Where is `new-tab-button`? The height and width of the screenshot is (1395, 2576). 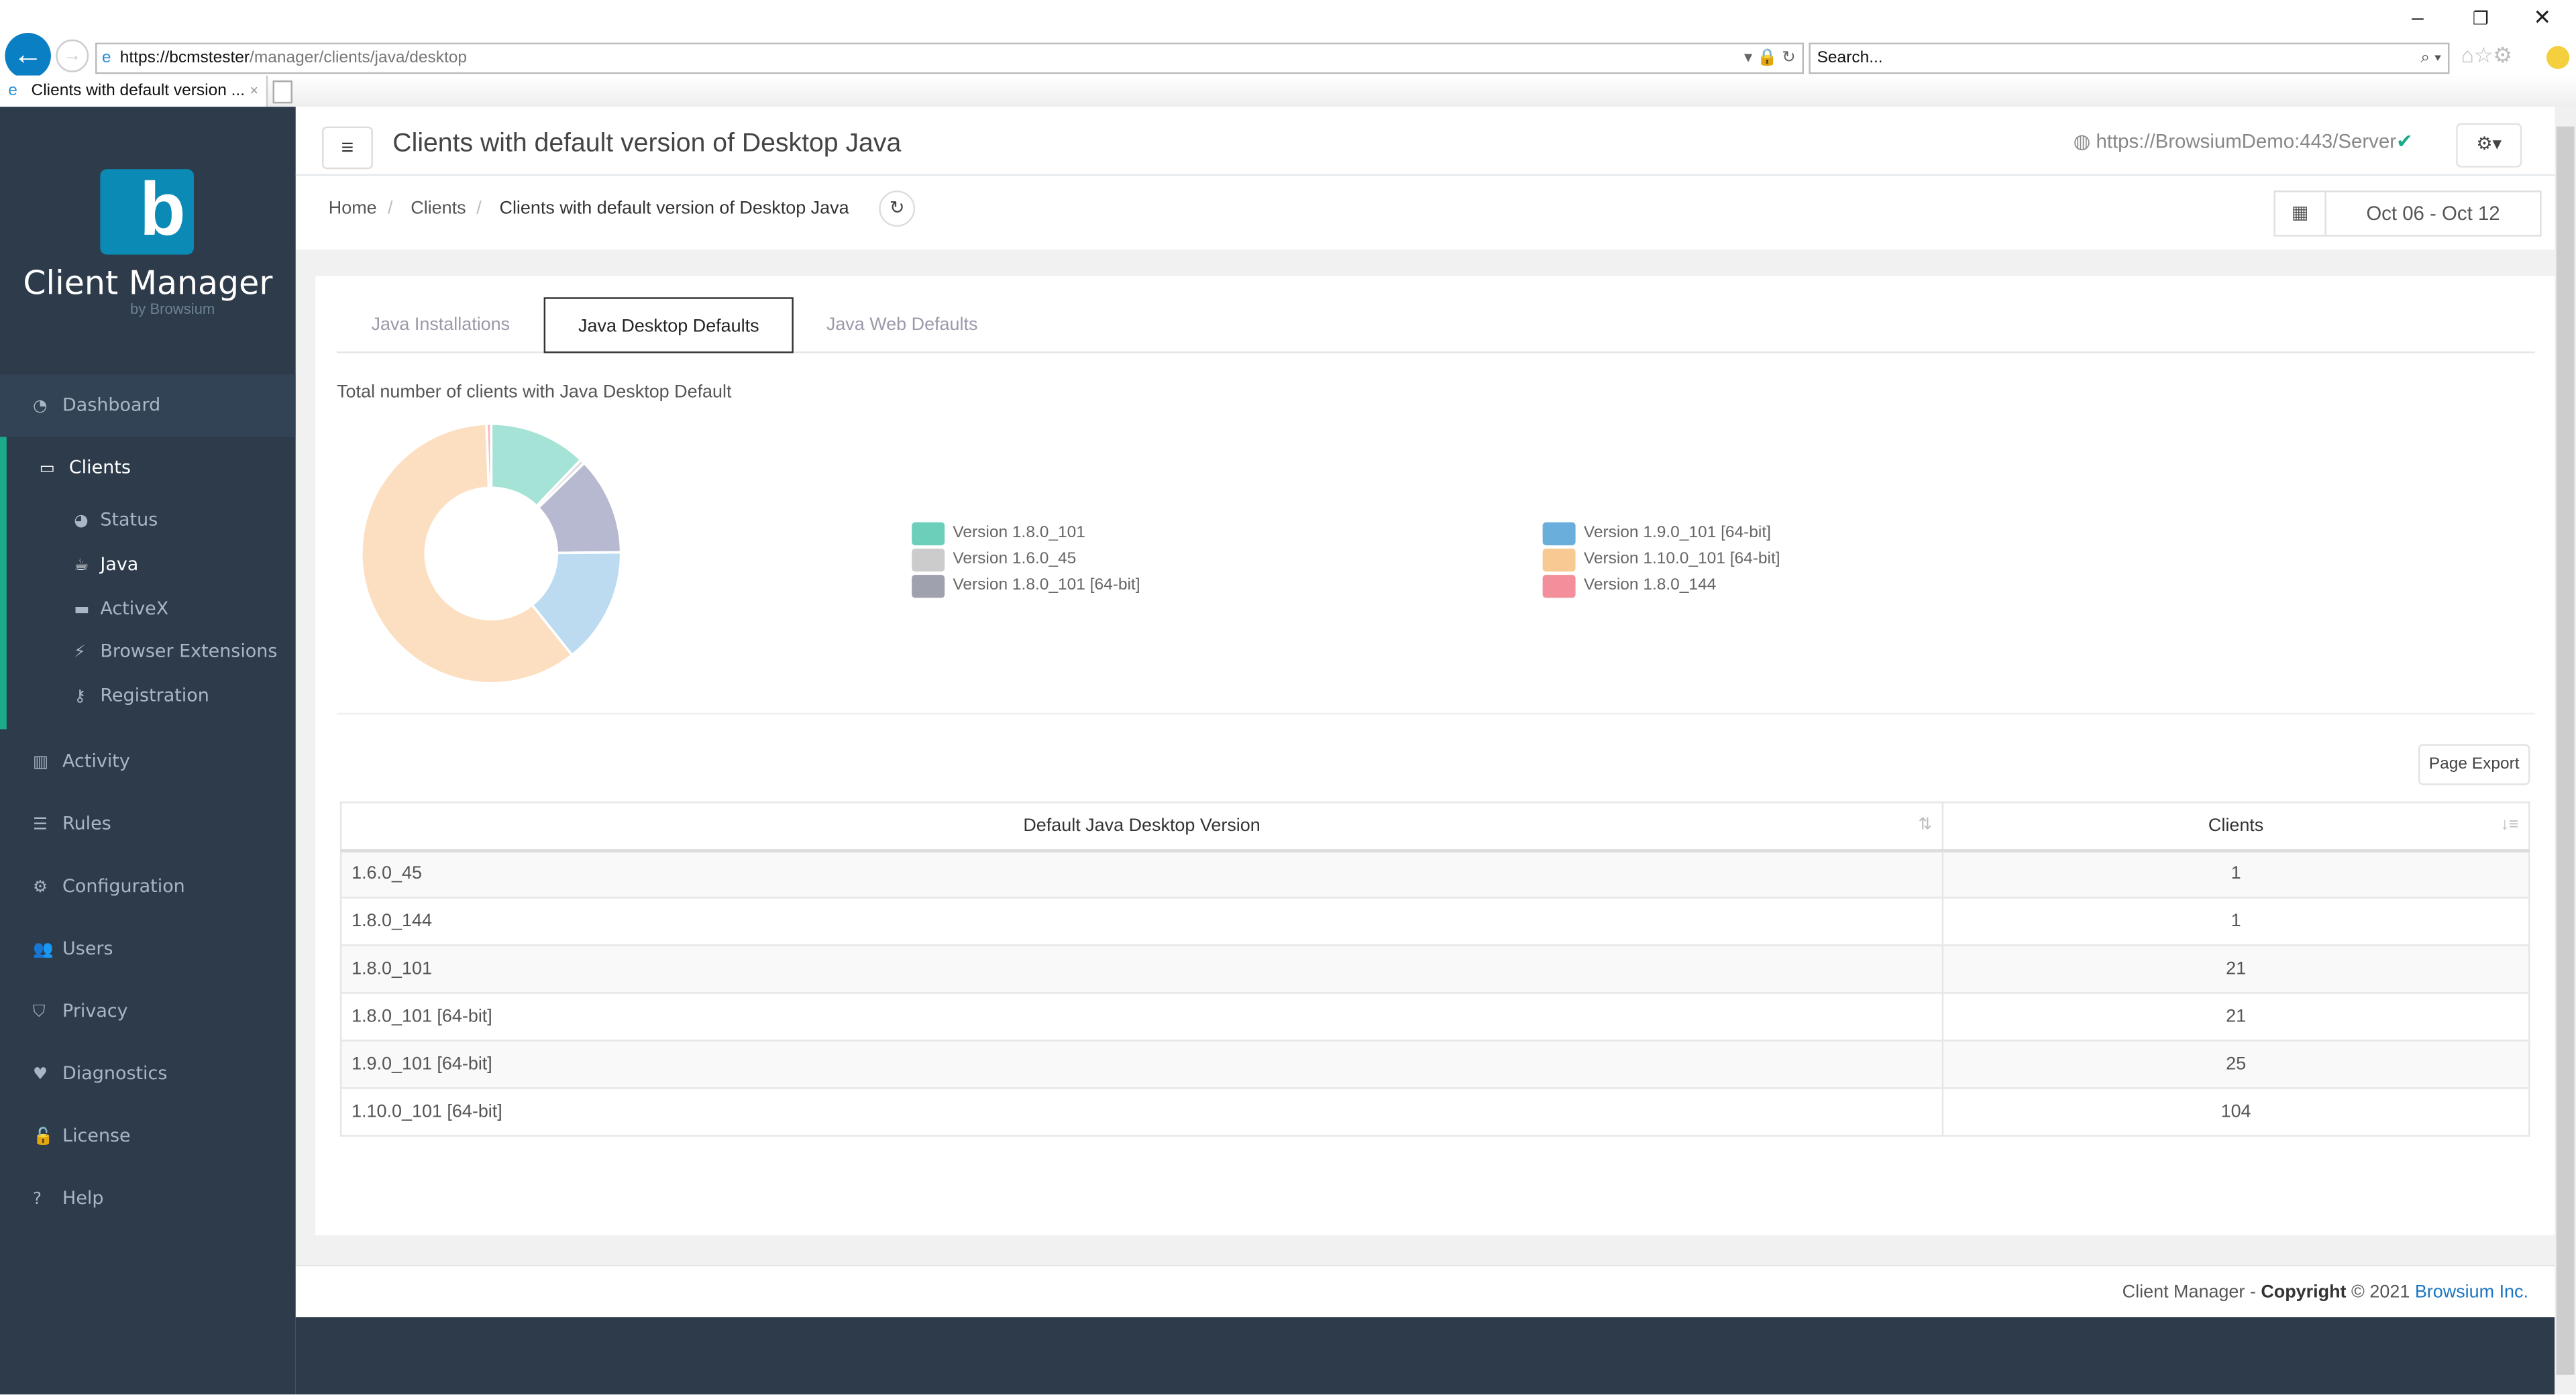 new-tab-button is located at coordinates (282, 92).